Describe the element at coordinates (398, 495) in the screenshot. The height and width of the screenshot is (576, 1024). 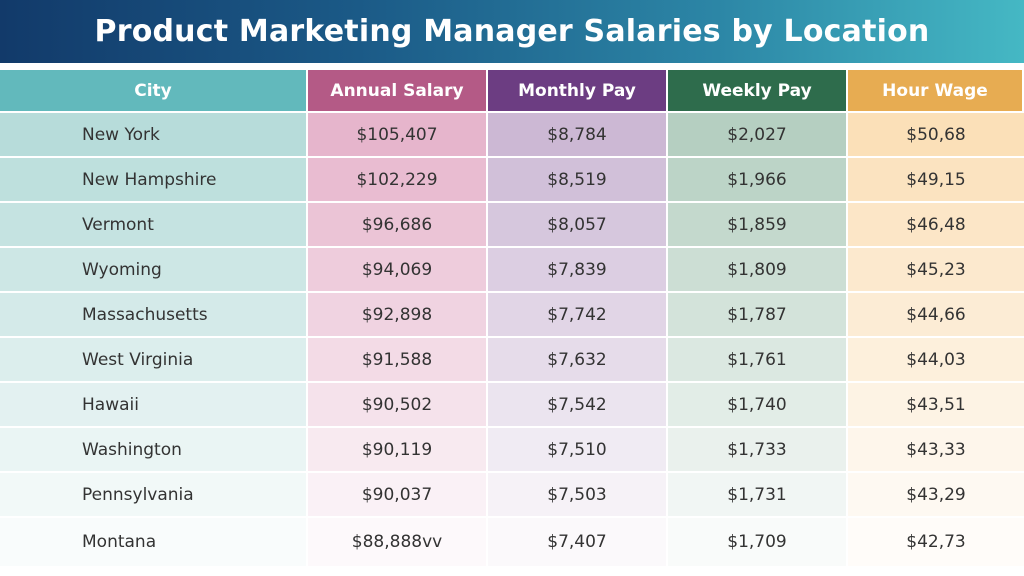
I see `annual-salary-cell: $90,037` at that location.